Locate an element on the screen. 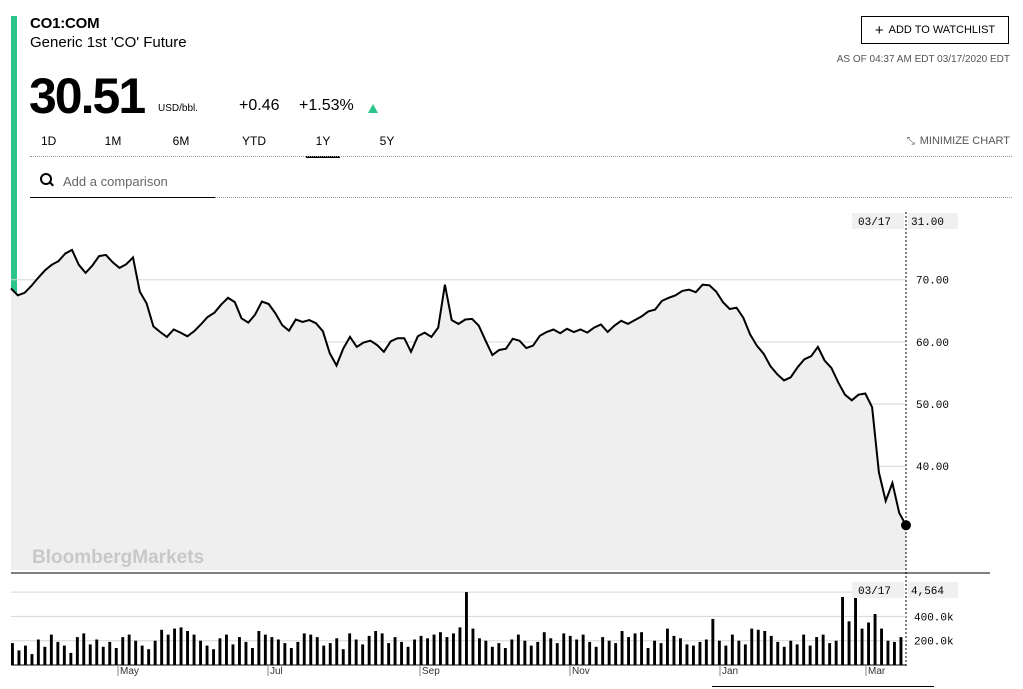 The image size is (1023, 689). price-change-percent: +1.53% is located at coordinates (326, 105).